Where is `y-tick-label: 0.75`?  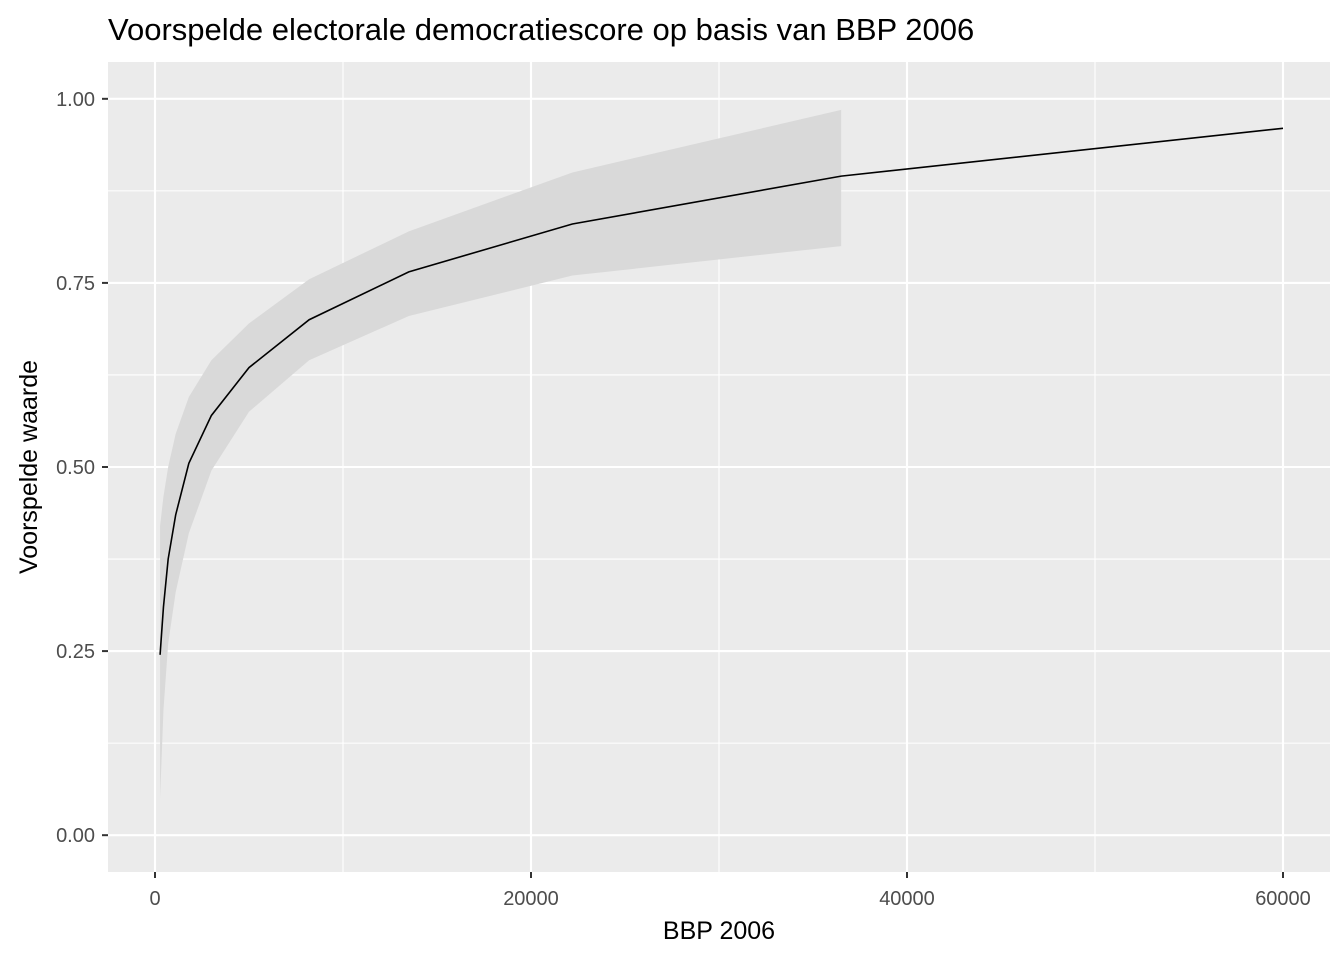 y-tick-label: 0.75 is located at coordinates (75, 284).